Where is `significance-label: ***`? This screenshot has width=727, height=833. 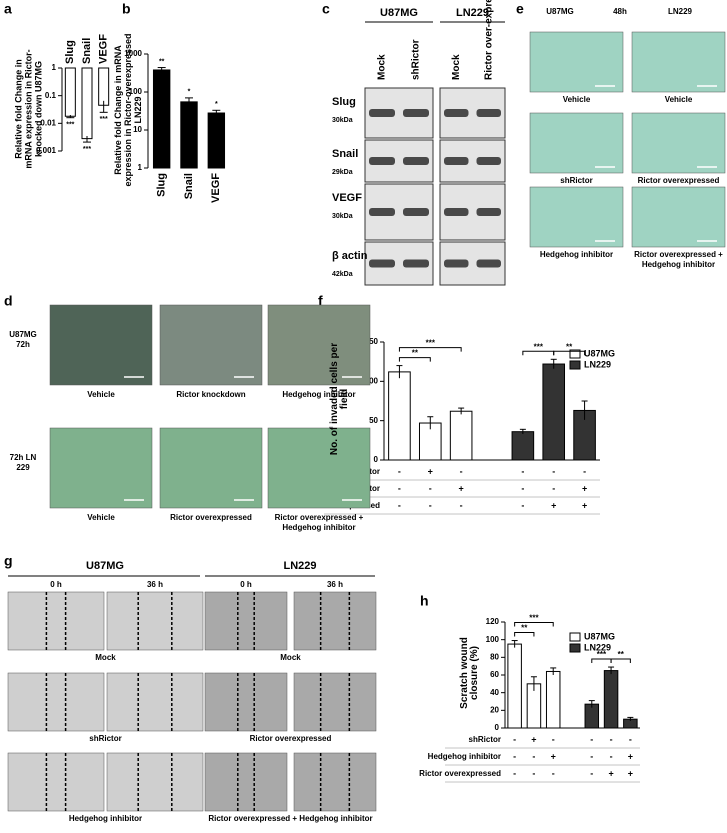
significance-label: *** is located at coordinates (602, 654).